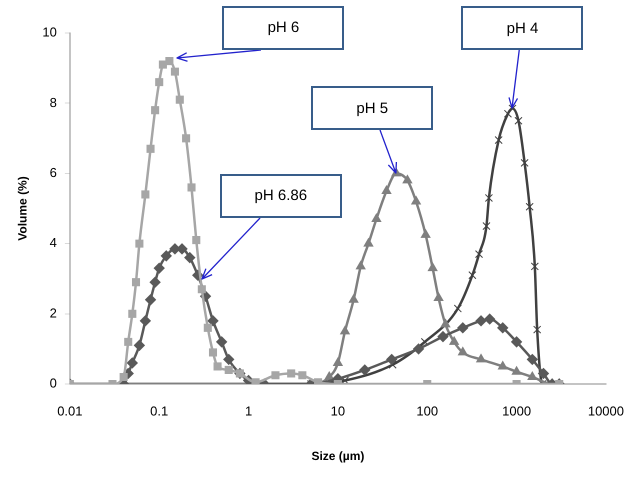  I want to click on text-box: pH 5, so click(372, 108).